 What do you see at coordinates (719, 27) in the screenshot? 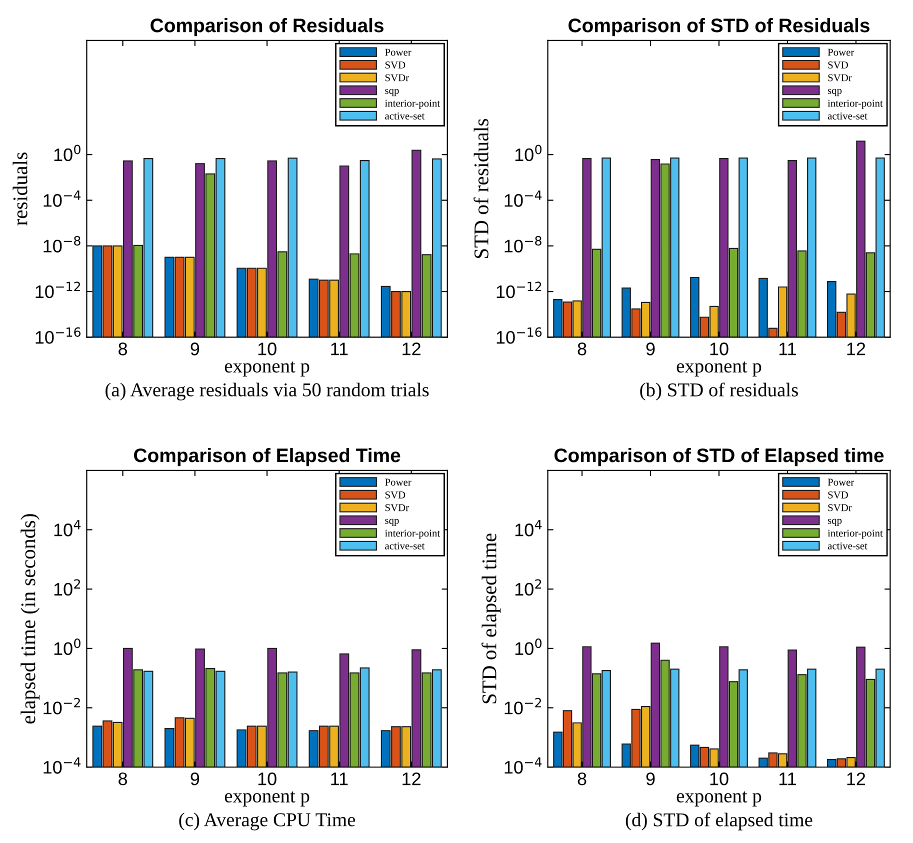
I see `chart-title: Comparison of STD of Residuals` at bounding box center [719, 27].